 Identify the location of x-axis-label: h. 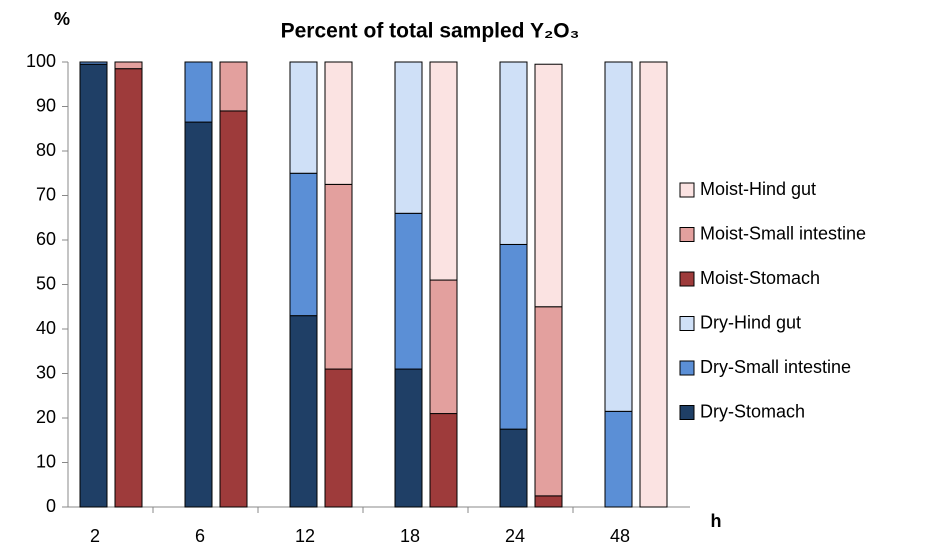
(716, 521).